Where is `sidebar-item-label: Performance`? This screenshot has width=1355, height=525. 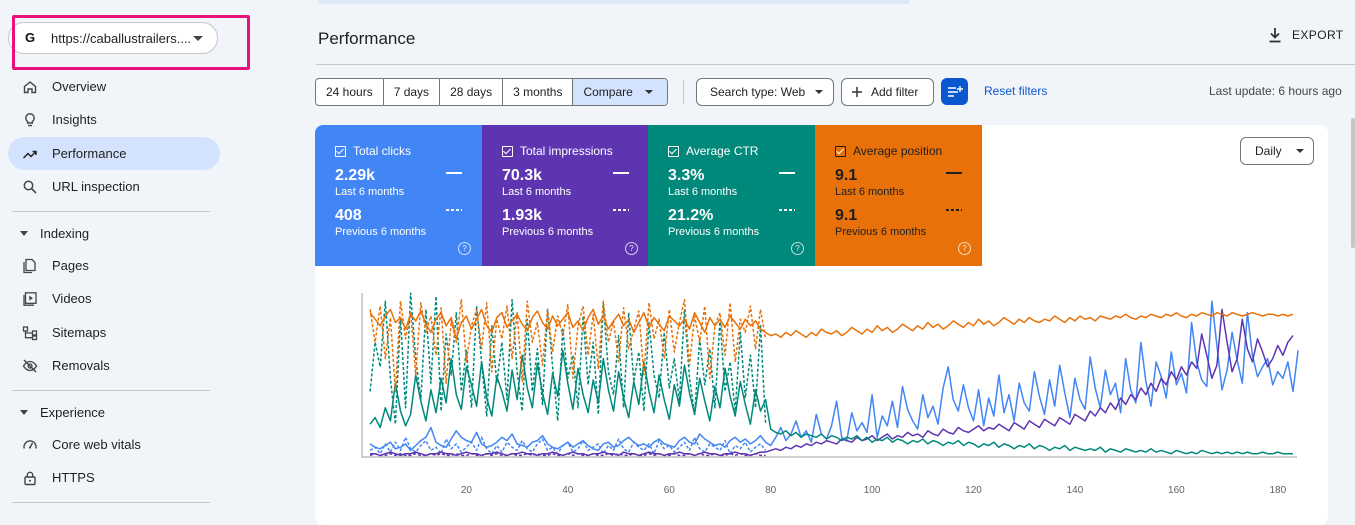
sidebar-item-label: Performance is located at coordinates (89, 153).